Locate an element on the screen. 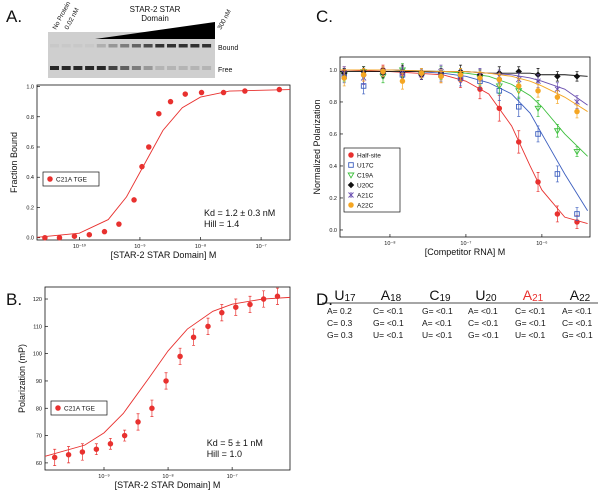 This screenshot has width=600, height=502. legend-label: C19A is located at coordinates (365, 176).